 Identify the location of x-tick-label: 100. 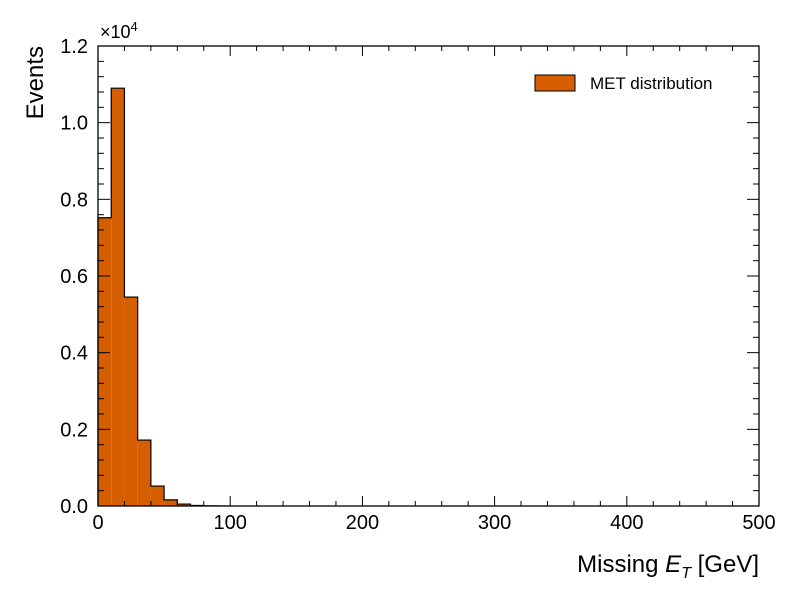
(230, 523).